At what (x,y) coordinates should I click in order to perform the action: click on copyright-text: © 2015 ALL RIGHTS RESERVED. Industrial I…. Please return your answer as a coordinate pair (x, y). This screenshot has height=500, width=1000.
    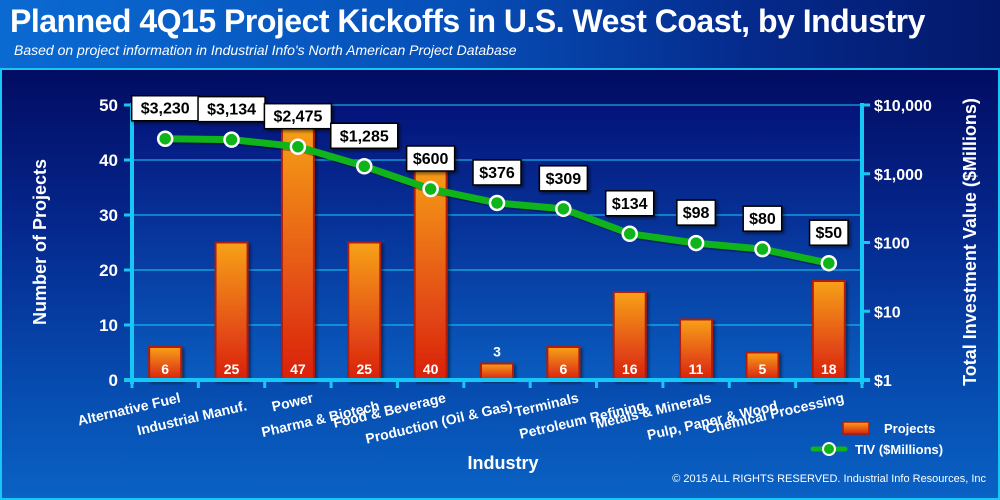
    Looking at the image, I should click on (829, 479).